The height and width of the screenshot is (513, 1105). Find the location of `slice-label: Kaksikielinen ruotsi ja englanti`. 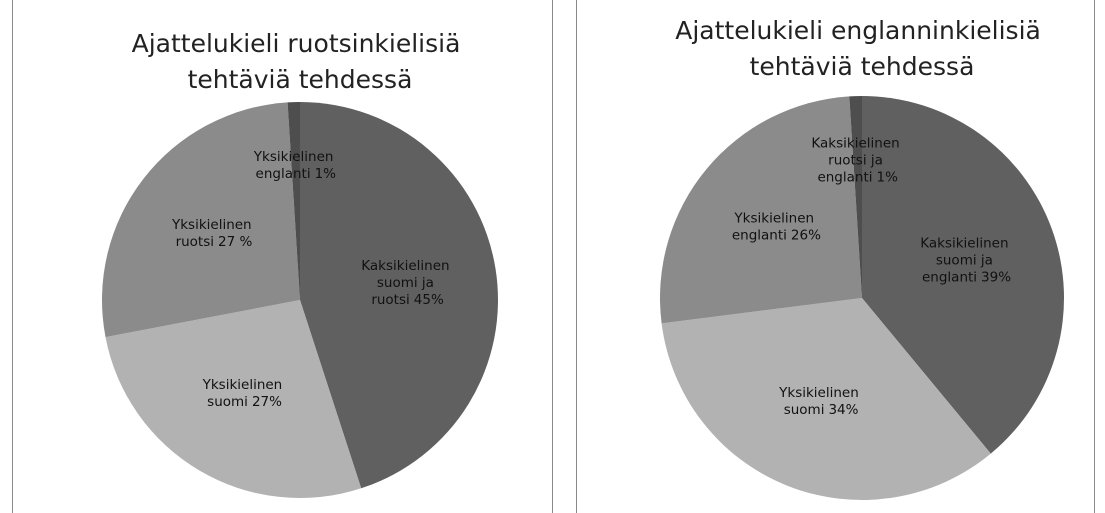

slice-label: Kaksikielinen ruotsi ja englanti is located at coordinates (857, 161).